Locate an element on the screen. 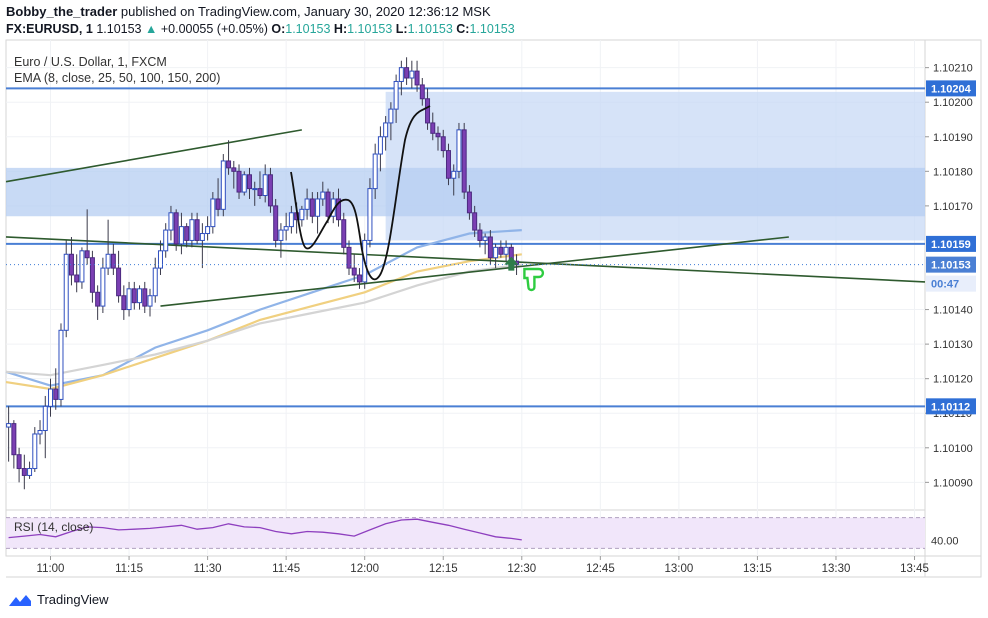 The height and width of the screenshot is (618, 988). high-value: 1.10153 is located at coordinates (370, 29).